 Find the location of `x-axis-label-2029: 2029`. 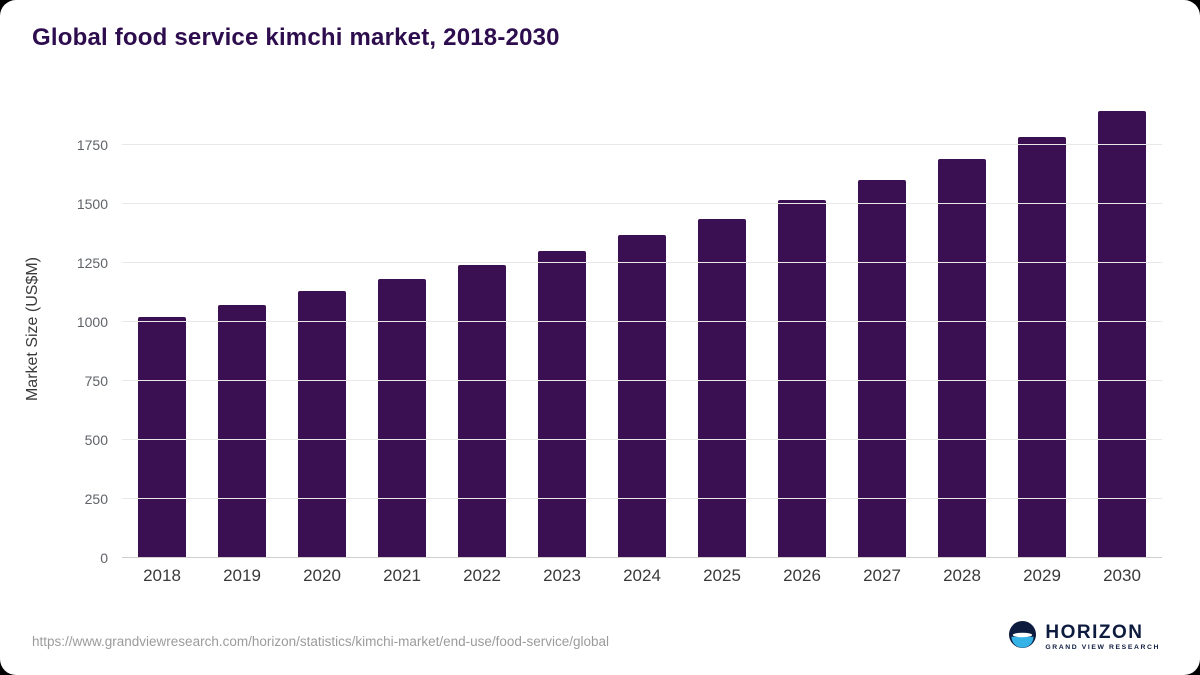

x-axis-label-2029: 2029 is located at coordinates (1042, 575).